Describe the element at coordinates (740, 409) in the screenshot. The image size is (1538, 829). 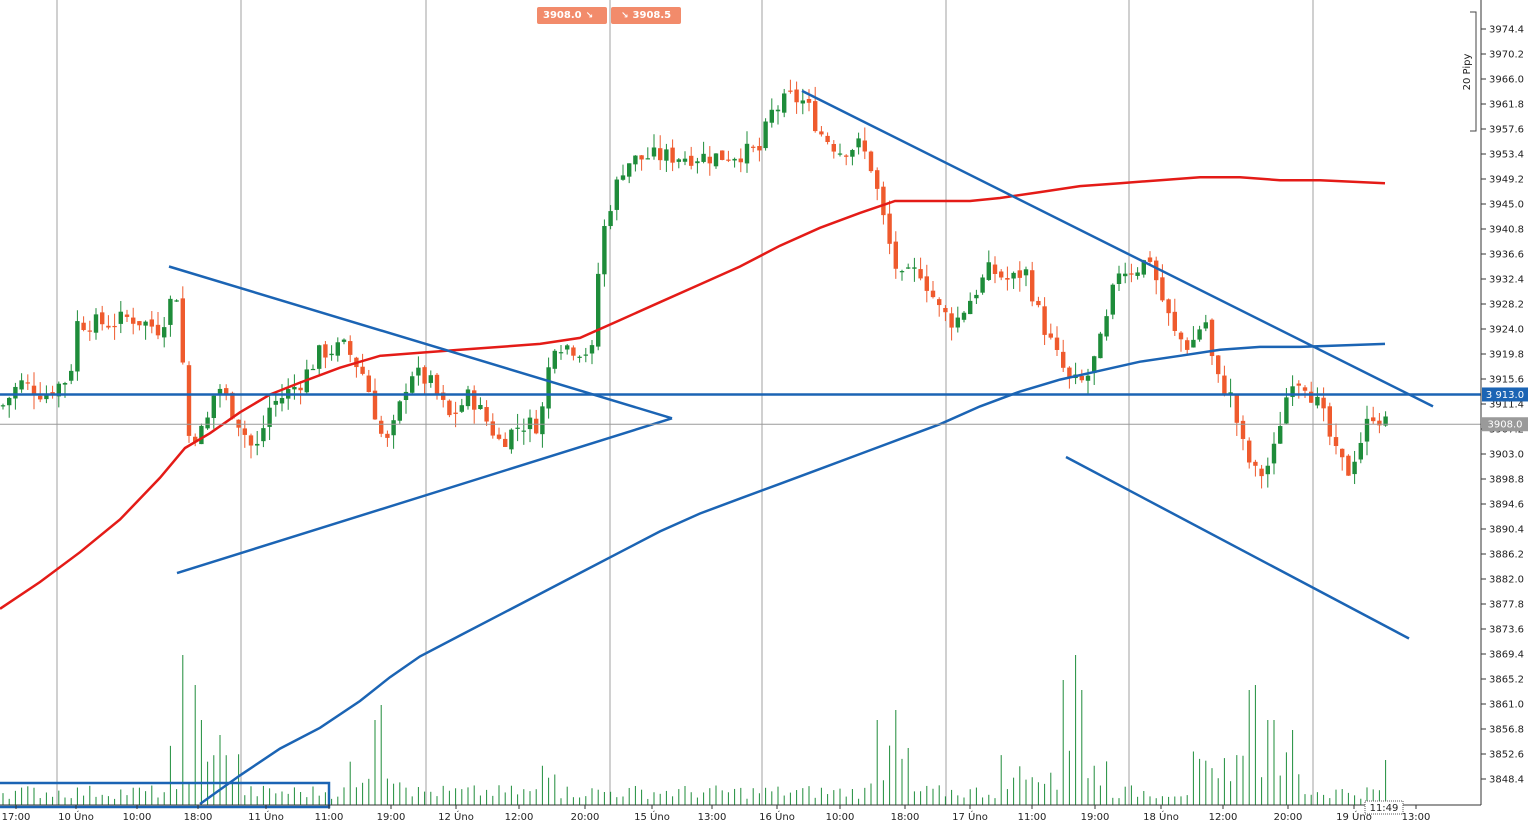
I see `horizontal-levels` at that location.